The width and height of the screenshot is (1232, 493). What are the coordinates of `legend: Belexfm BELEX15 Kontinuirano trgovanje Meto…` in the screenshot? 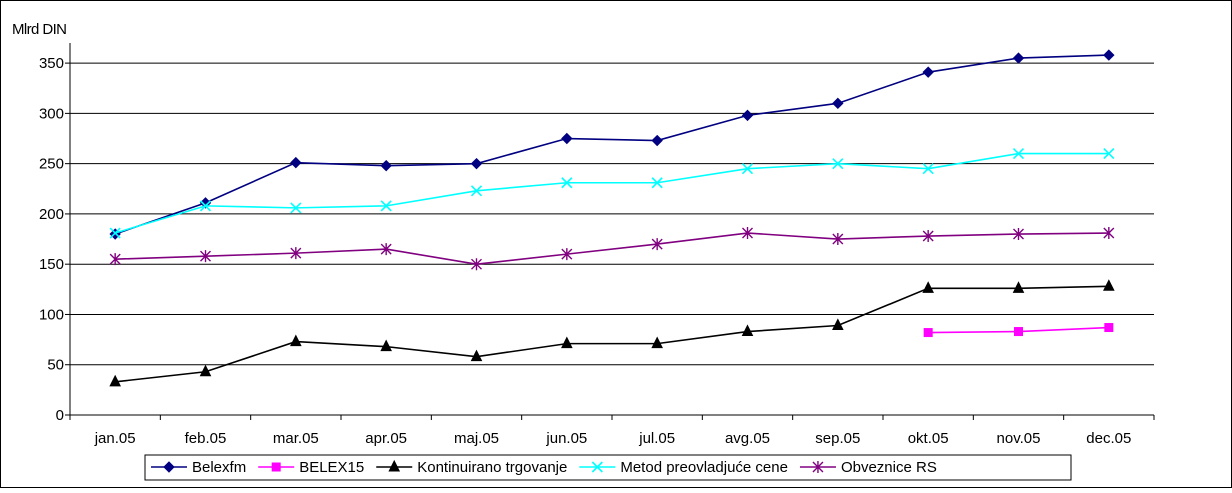 It's located at (608, 467).